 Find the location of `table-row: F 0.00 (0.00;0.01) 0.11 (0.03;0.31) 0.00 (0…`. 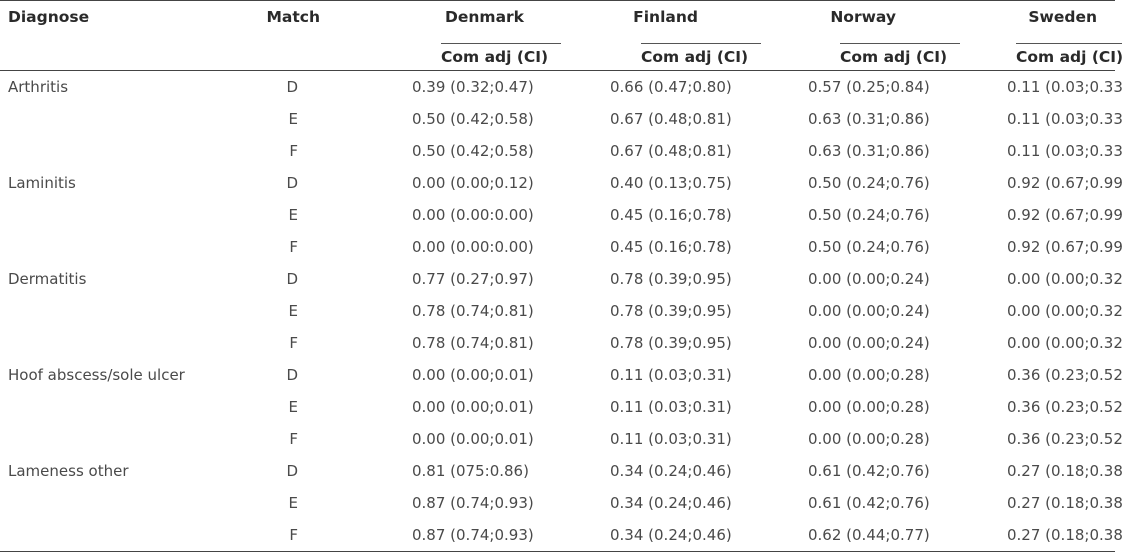

table-row: F 0.00 (0.00;0.01) 0.11 (0.03;0.31) 0.00 (0… is located at coordinates (561, 439).